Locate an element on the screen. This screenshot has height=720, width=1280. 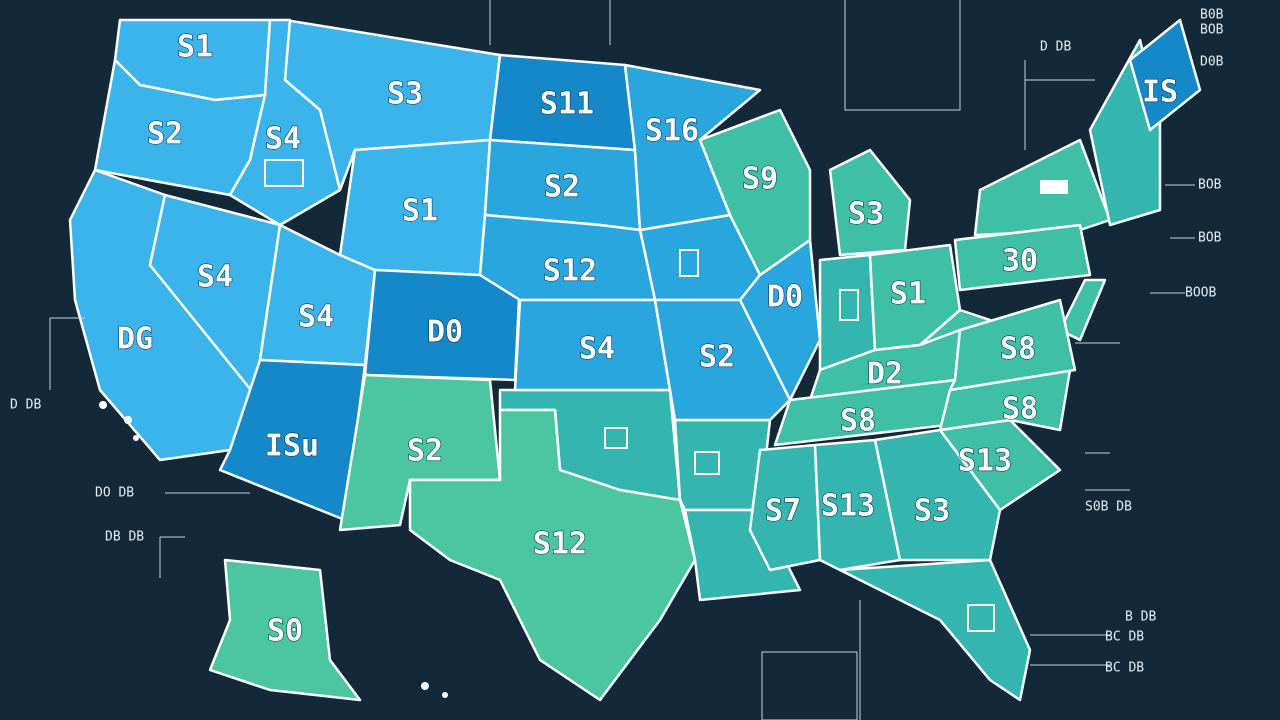
annotation: B DB is located at coordinates (1140, 617).